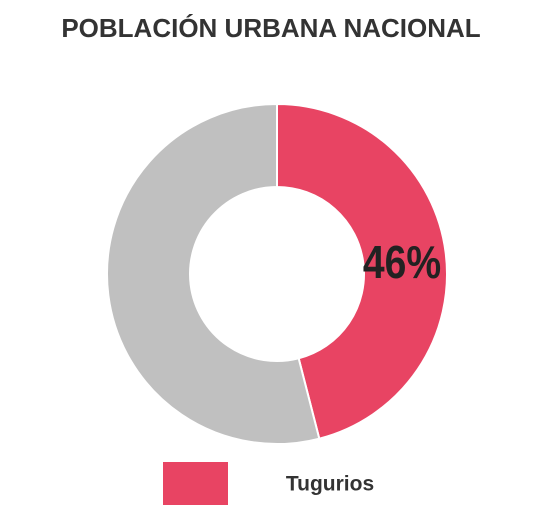 The image size is (542, 508). Describe the element at coordinates (195, 483) in the screenshot. I see `legend-swatch` at that location.